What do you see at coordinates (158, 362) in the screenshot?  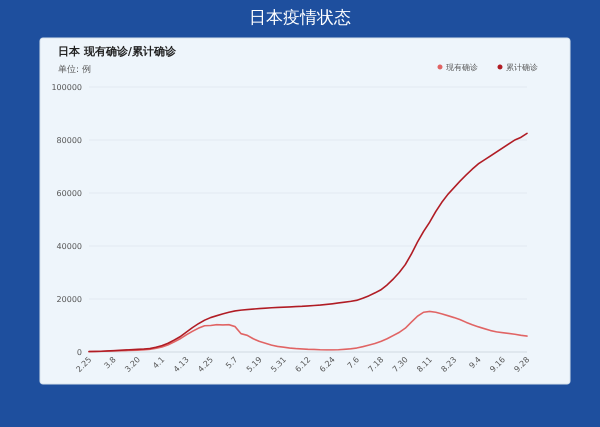 I see `x-tick-label: 4.1` at bounding box center [158, 362].